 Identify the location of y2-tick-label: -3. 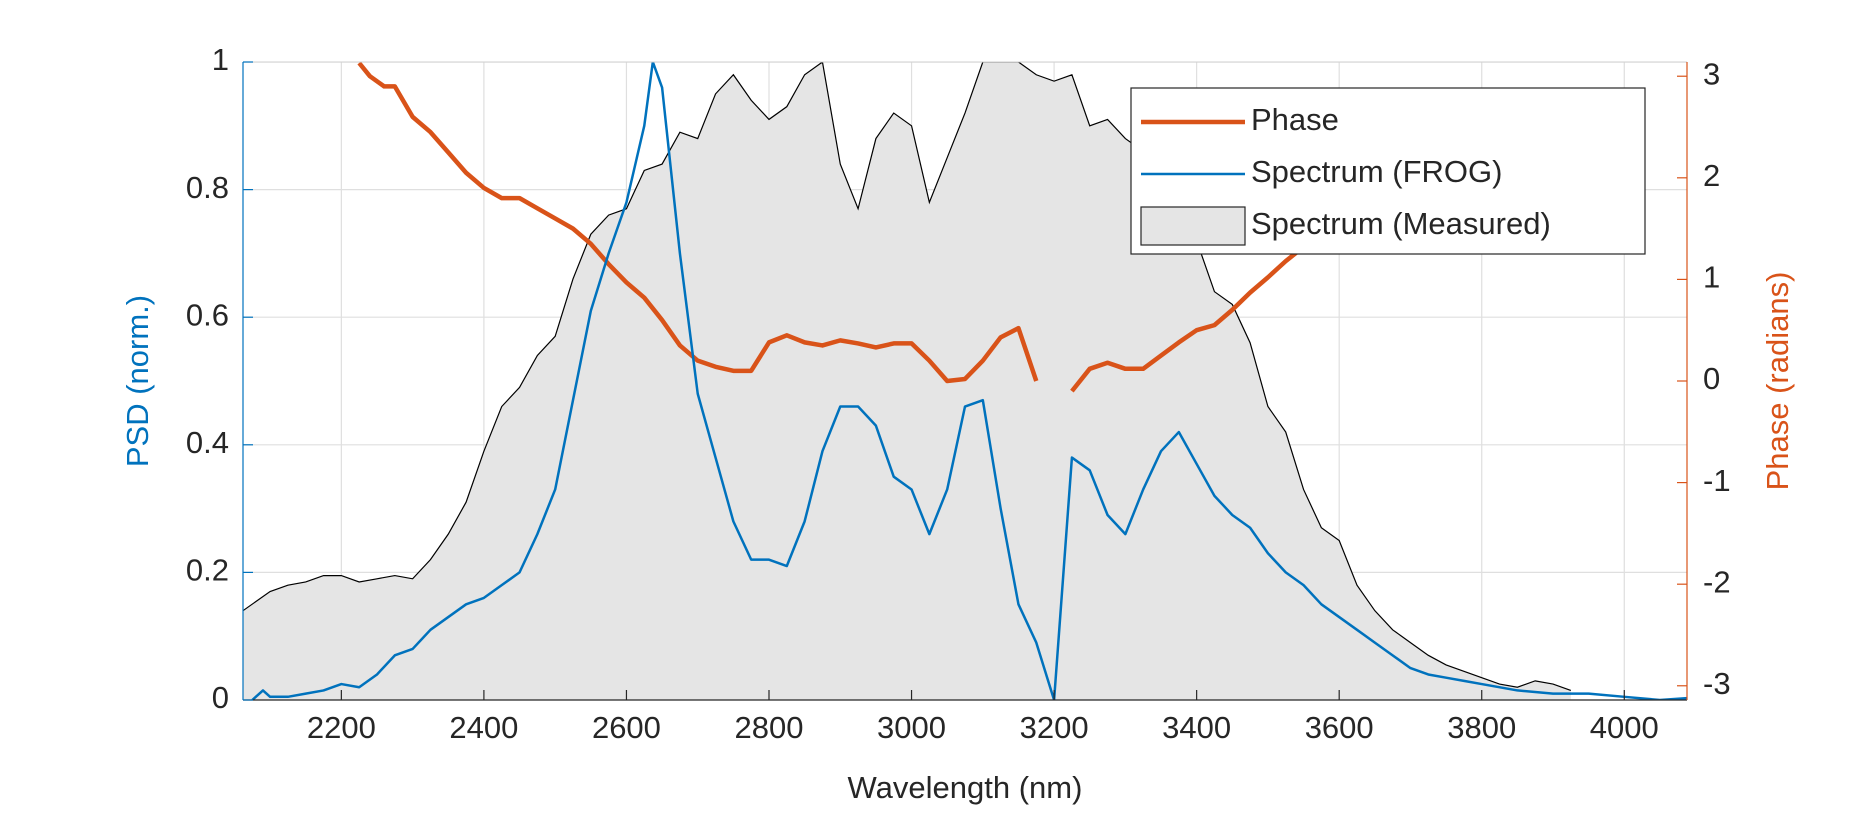
(1717, 683).